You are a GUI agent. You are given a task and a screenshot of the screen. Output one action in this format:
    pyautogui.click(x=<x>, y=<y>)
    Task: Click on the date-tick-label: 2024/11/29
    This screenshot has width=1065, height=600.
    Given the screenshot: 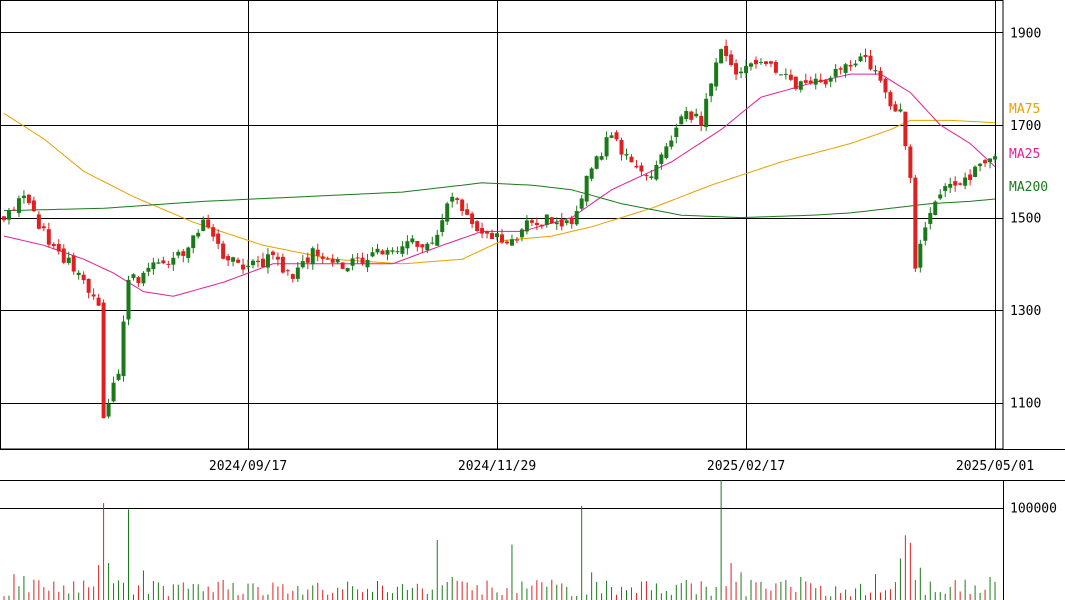 What is the action you would take?
    pyautogui.click(x=497, y=466)
    